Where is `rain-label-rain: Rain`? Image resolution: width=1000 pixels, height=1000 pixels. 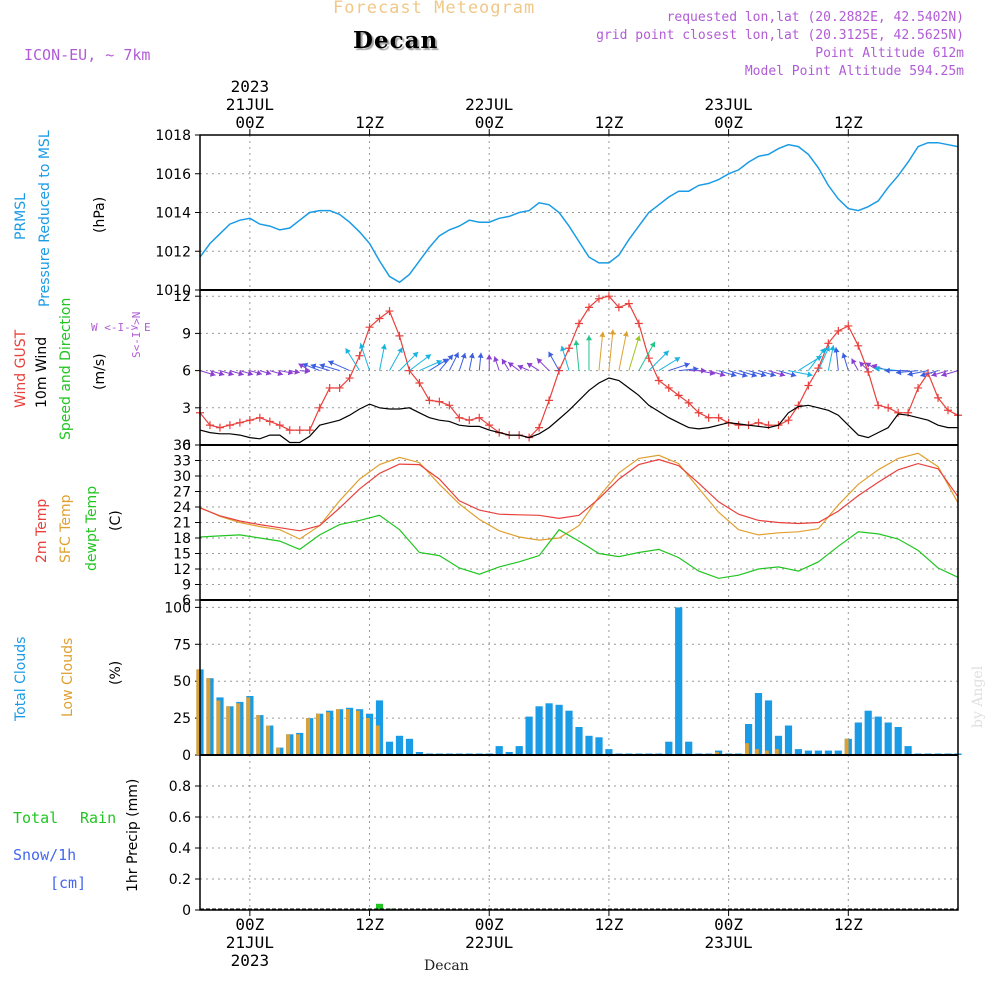 rain-label-rain: Rain is located at coordinates (98, 818).